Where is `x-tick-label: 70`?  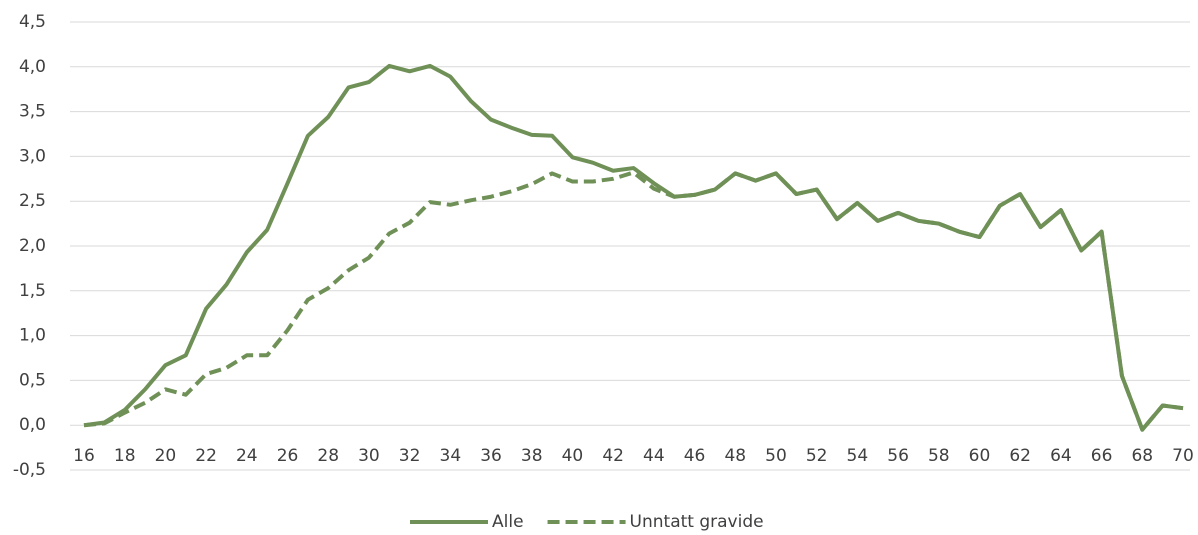 x-tick-label: 70 is located at coordinates (1183, 456).